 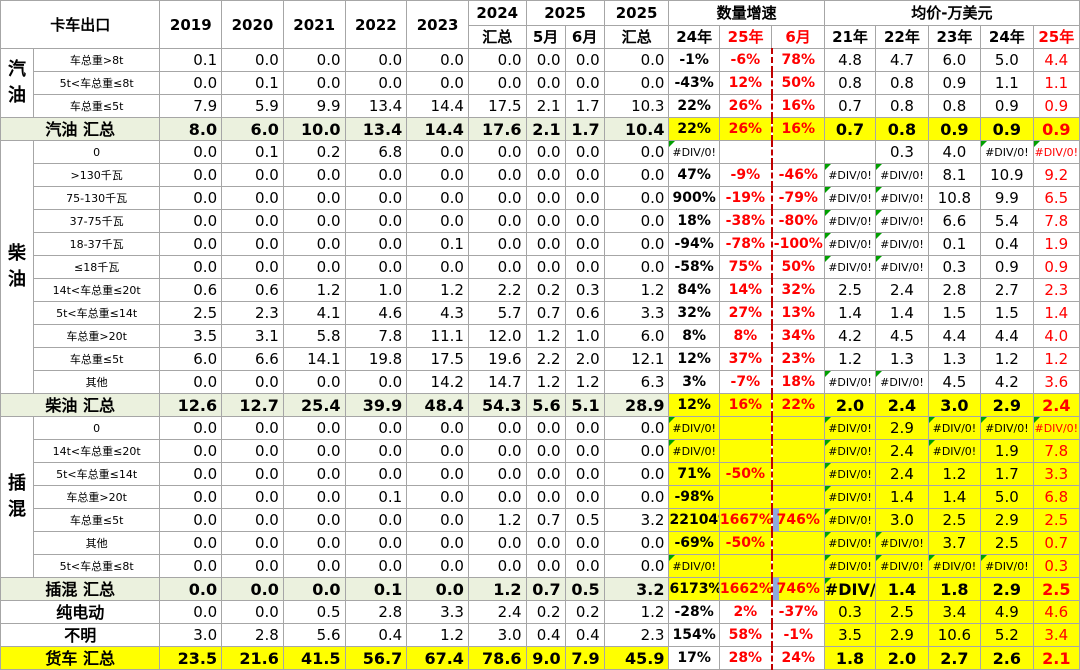 What do you see at coordinates (252, 405) in the screenshot?
I see `value-cell: 12.7` at bounding box center [252, 405].